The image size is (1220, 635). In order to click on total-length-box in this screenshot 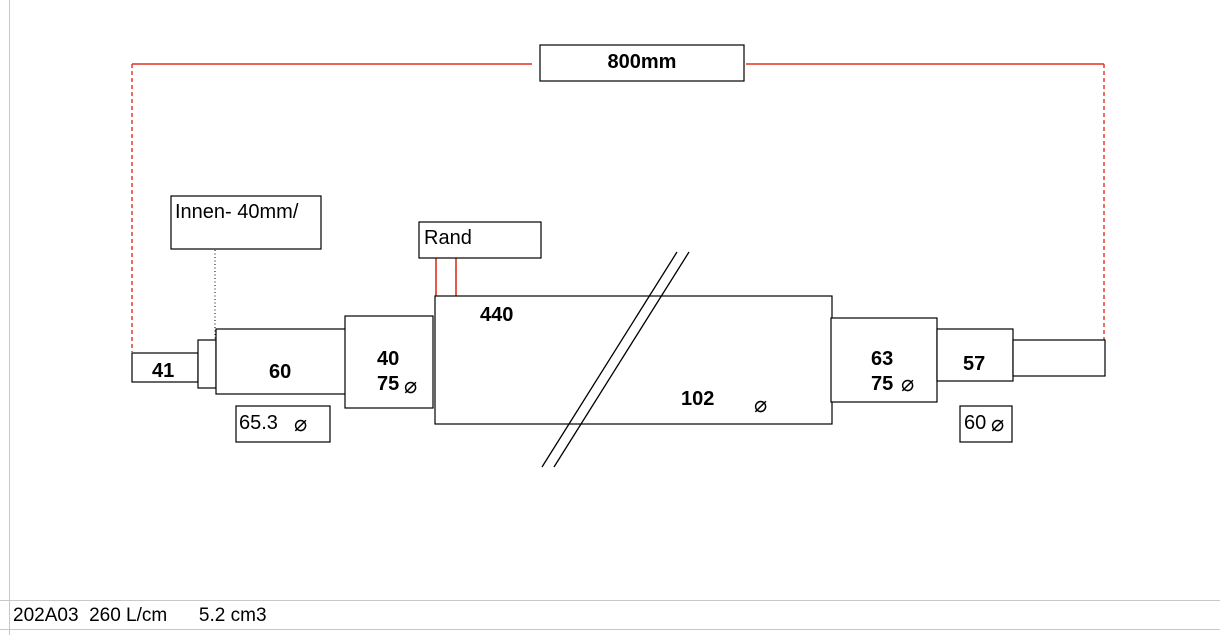, I will do `click(642, 63)`.